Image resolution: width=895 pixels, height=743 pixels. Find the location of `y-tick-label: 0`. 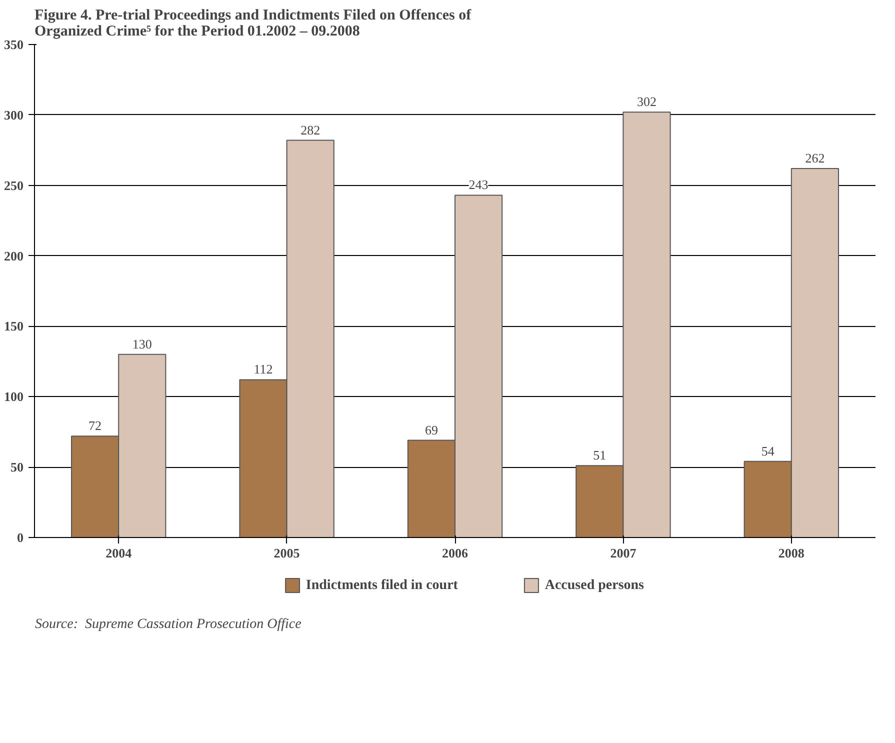

y-tick-label: 0 is located at coordinates (20, 537).